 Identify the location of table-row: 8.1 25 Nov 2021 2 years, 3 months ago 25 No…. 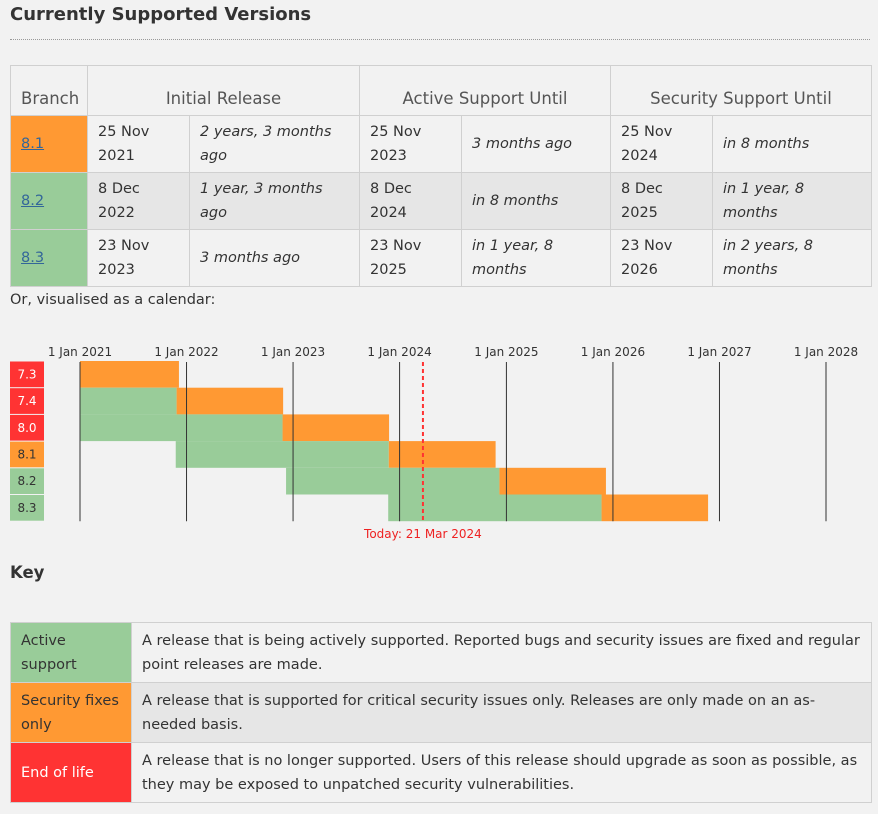
(441, 144).